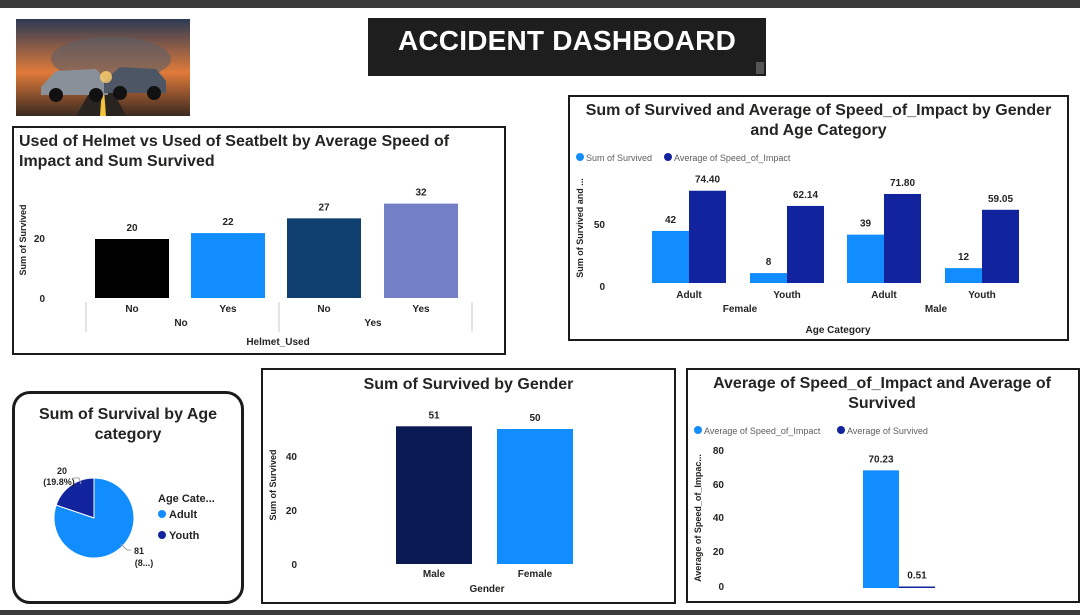 Image resolution: width=1080 pixels, height=615 pixels. I want to click on legend-label: Youth, so click(184, 536).